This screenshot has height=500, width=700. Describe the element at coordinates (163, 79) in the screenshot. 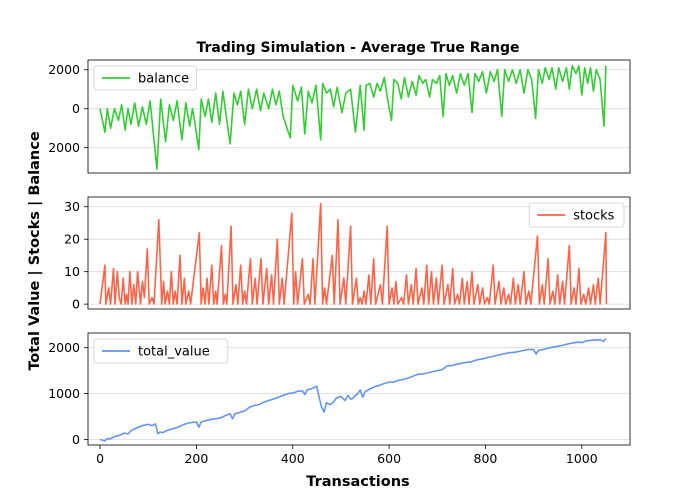

I see `legend-label: balance` at that location.